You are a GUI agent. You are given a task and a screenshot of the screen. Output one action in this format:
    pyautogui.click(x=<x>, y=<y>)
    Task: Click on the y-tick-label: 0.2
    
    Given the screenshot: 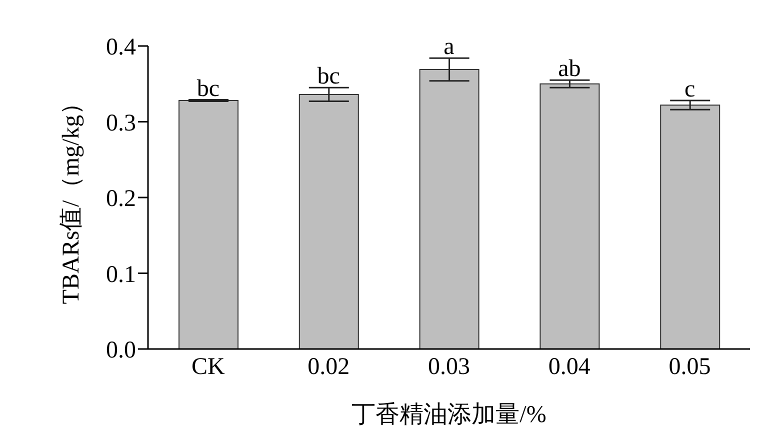 What is the action you would take?
    pyautogui.click(x=121, y=199)
    